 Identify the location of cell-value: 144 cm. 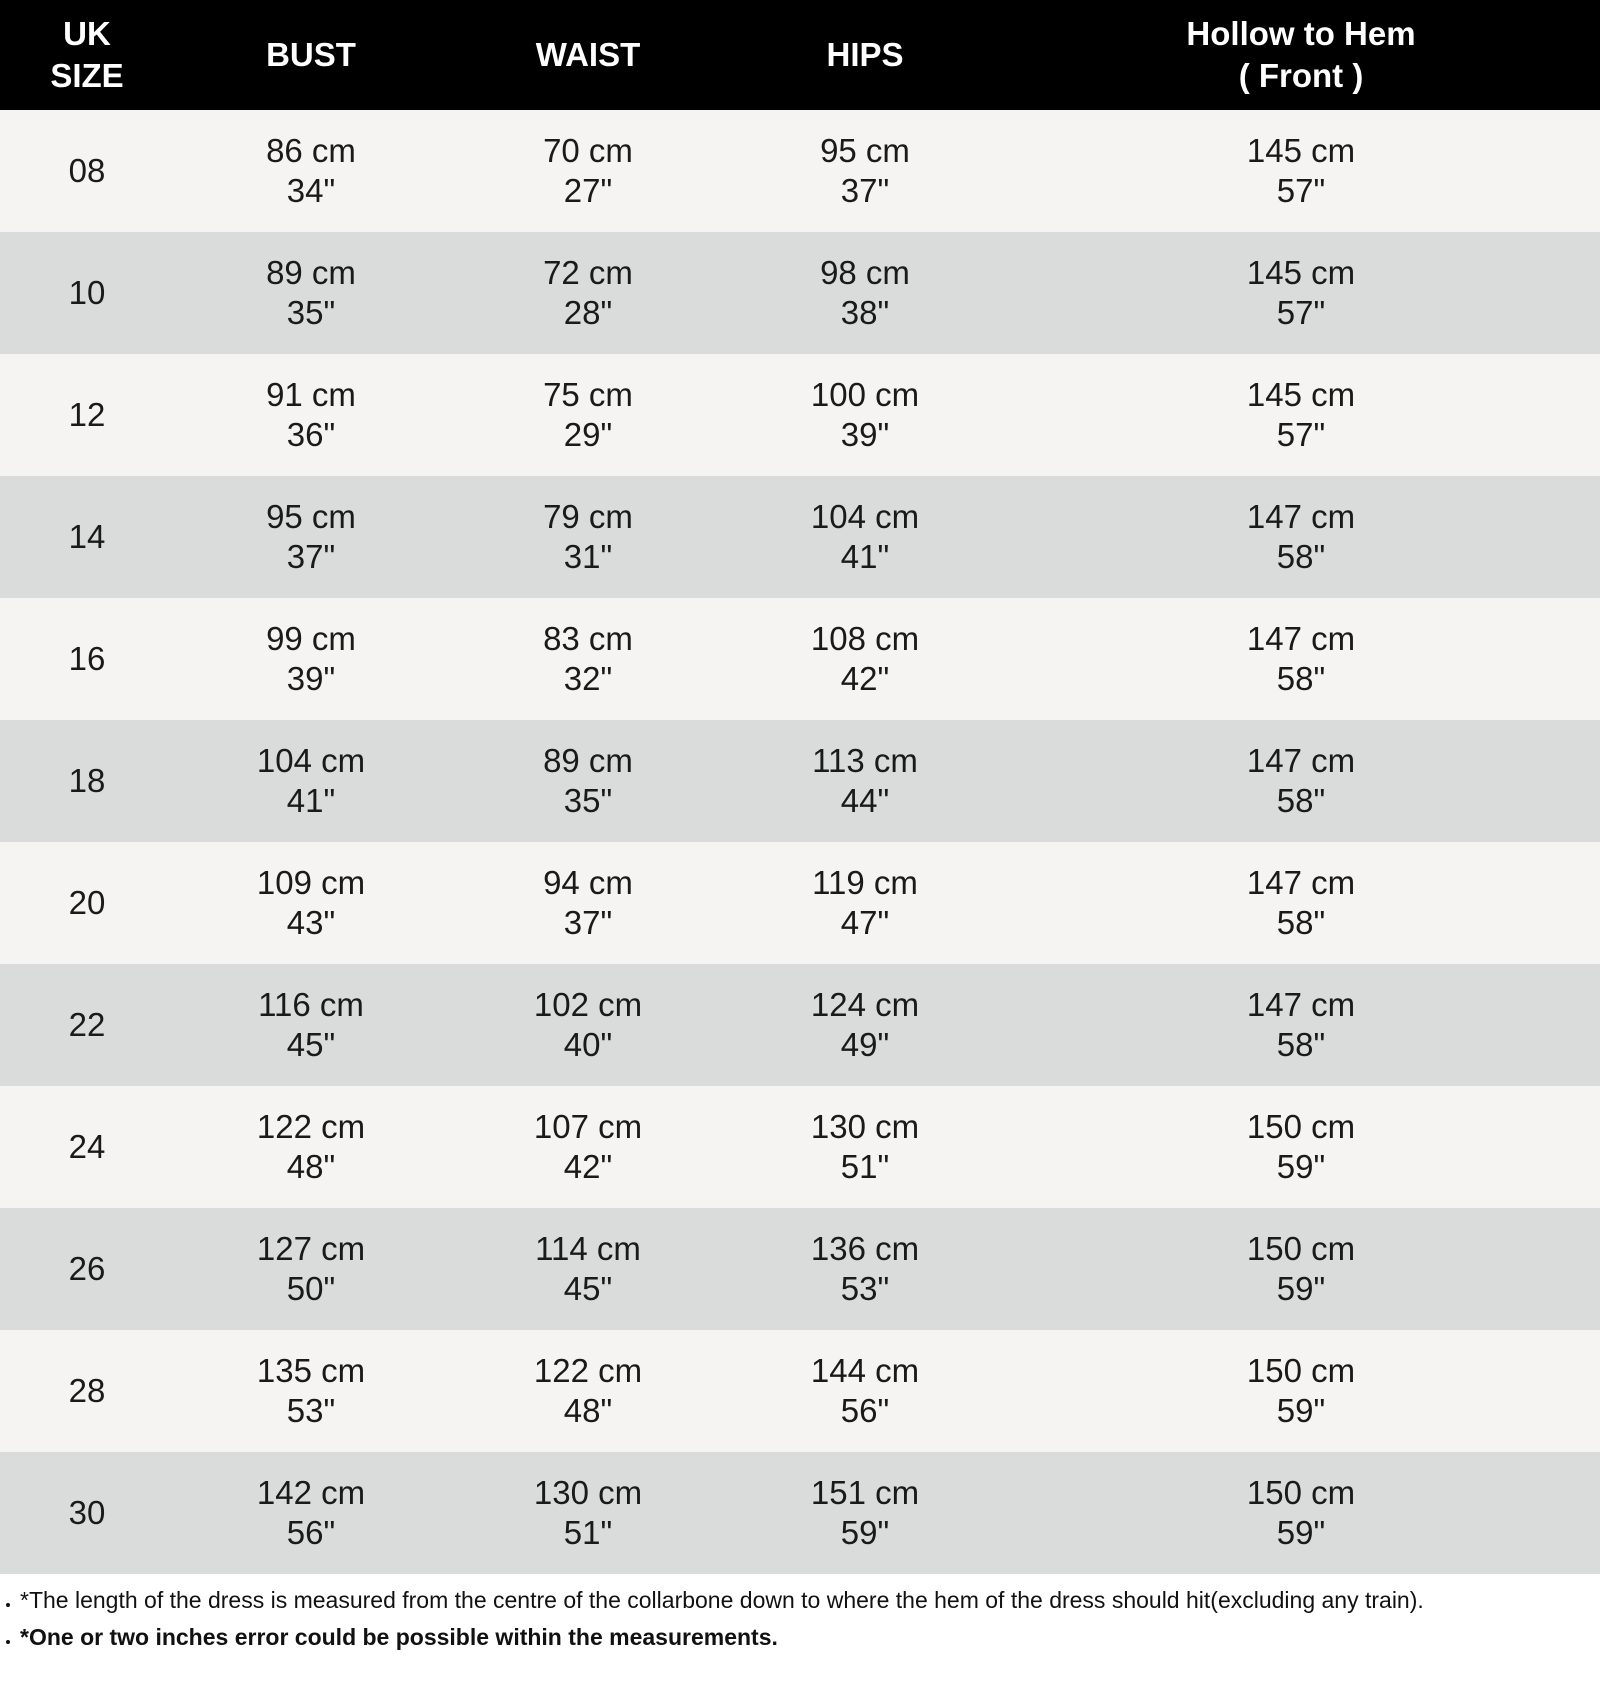
(865, 1370).